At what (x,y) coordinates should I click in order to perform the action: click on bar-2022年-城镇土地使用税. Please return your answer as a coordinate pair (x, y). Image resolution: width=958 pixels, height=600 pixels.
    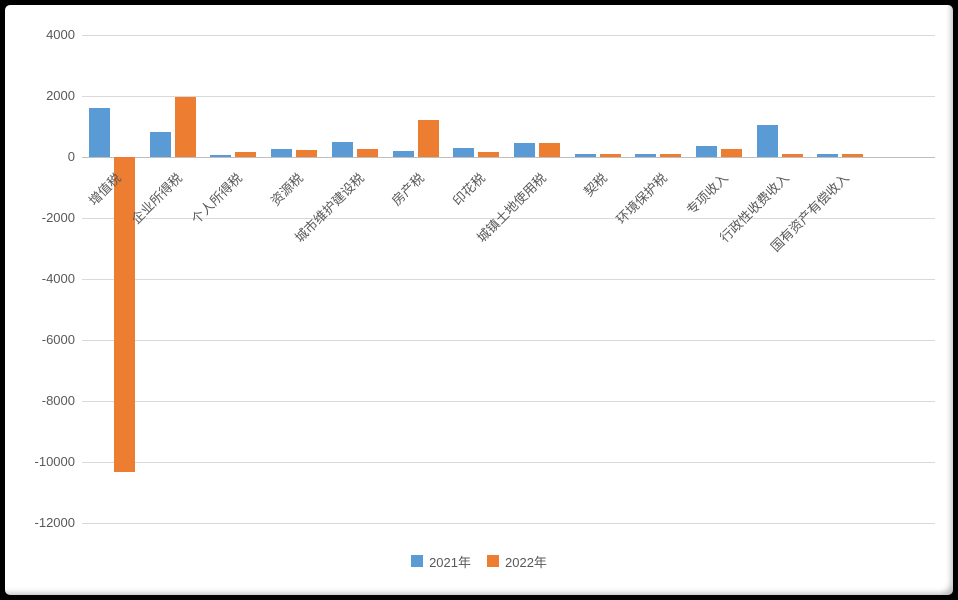
    Looking at the image, I should click on (549, 150).